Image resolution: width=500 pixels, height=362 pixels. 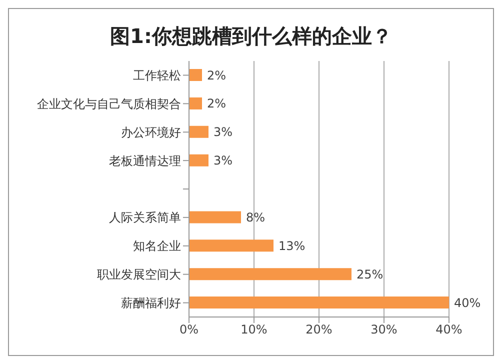 What do you see at coordinates (254, 329) in the screenshot?
I see `x-tick-label: 10%` at bounding box center [254, 329].